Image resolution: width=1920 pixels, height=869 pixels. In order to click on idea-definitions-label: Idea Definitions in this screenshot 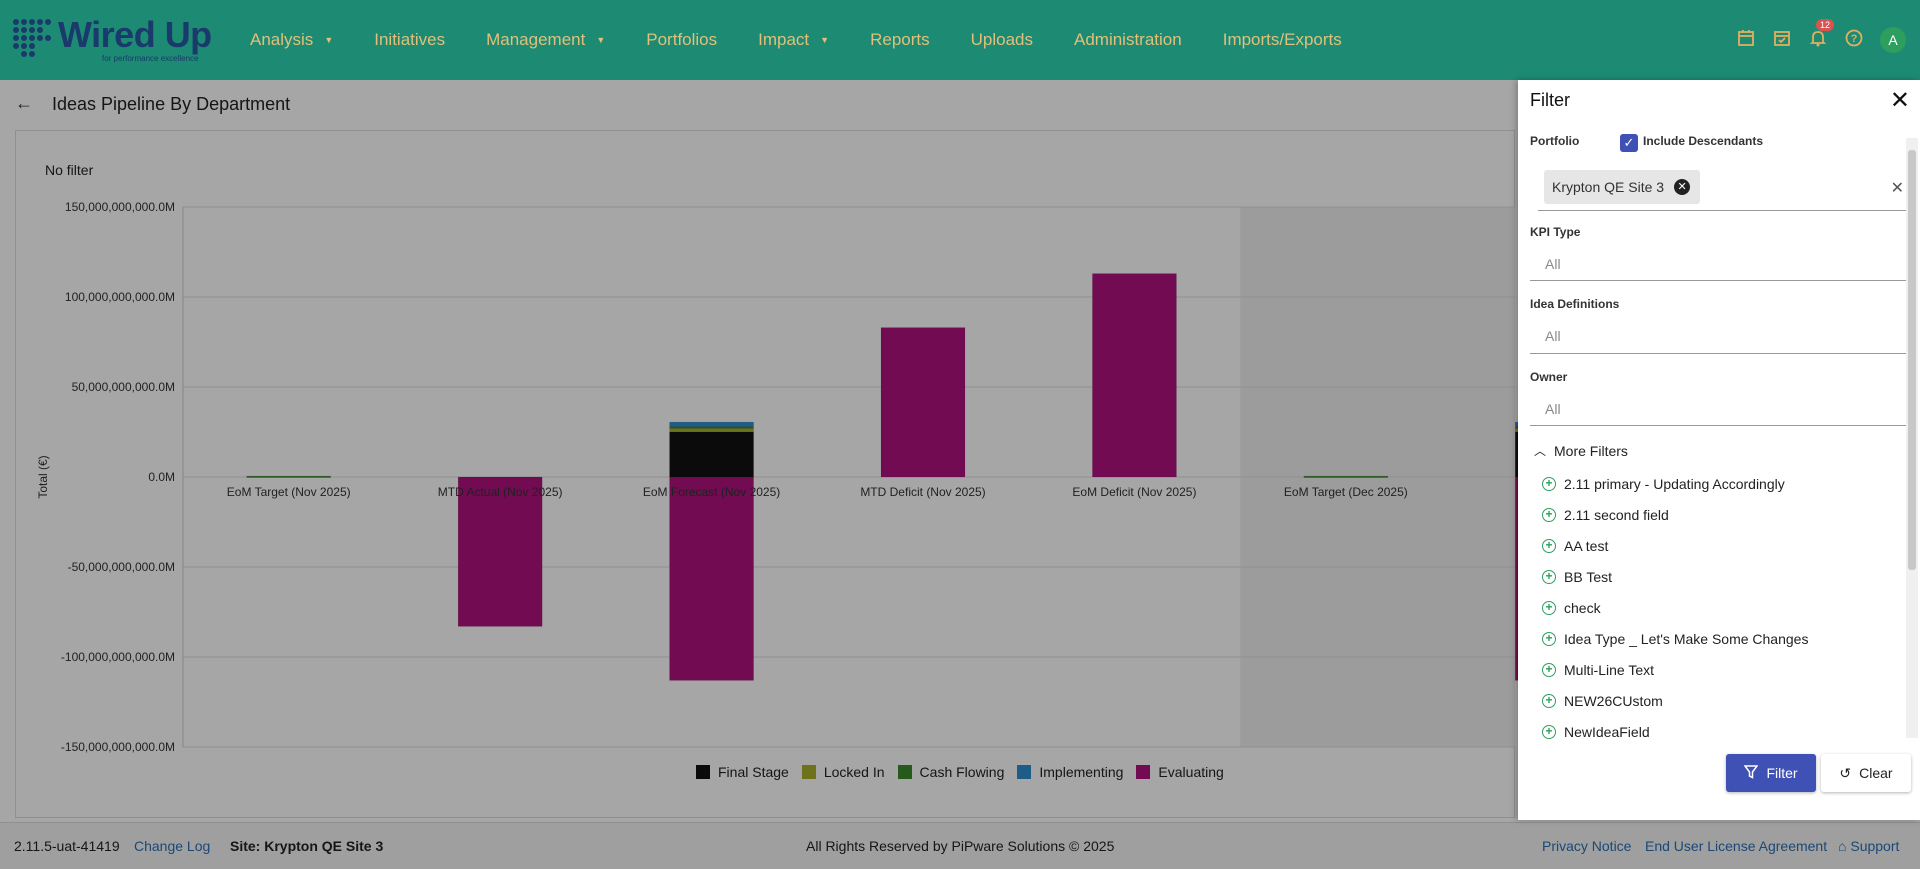, I will do `click(1575, 304)`.